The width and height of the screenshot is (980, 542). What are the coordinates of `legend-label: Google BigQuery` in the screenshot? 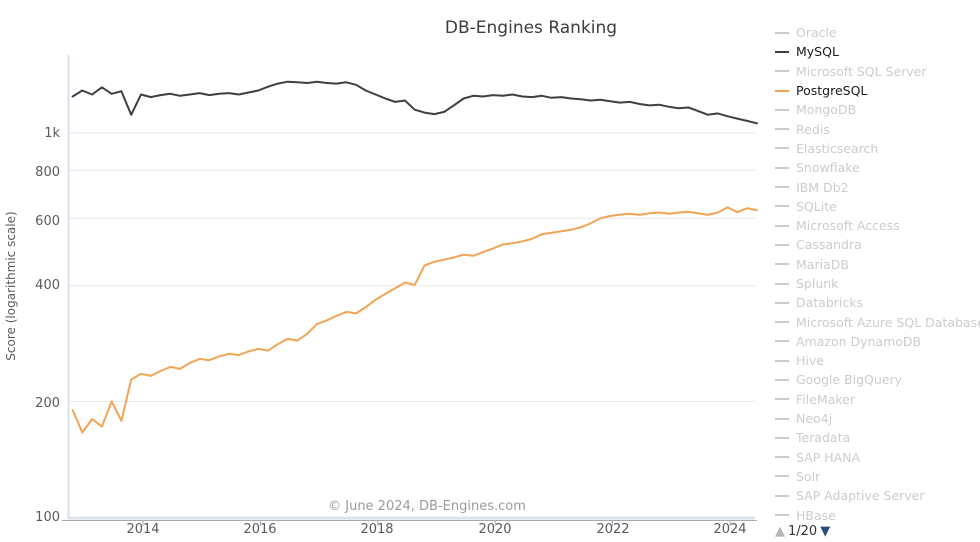 It's located at (849, 380).